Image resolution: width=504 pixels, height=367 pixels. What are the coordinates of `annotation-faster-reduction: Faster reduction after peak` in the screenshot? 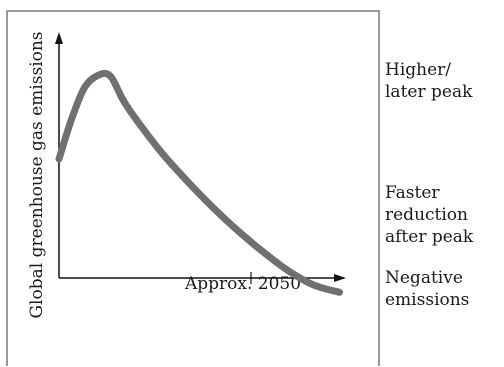 It's located at (429, 215).